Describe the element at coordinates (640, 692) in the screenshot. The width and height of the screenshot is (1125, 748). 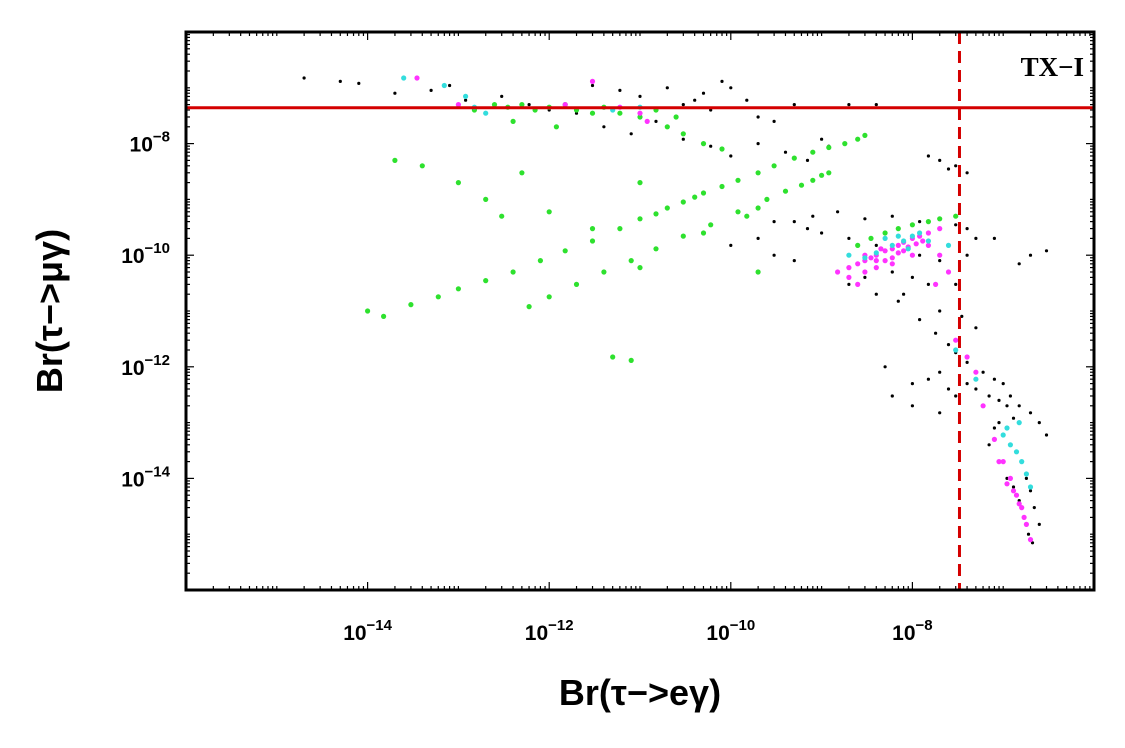
I see `x-axis-title: Br(τ−>eγ)` at that location.